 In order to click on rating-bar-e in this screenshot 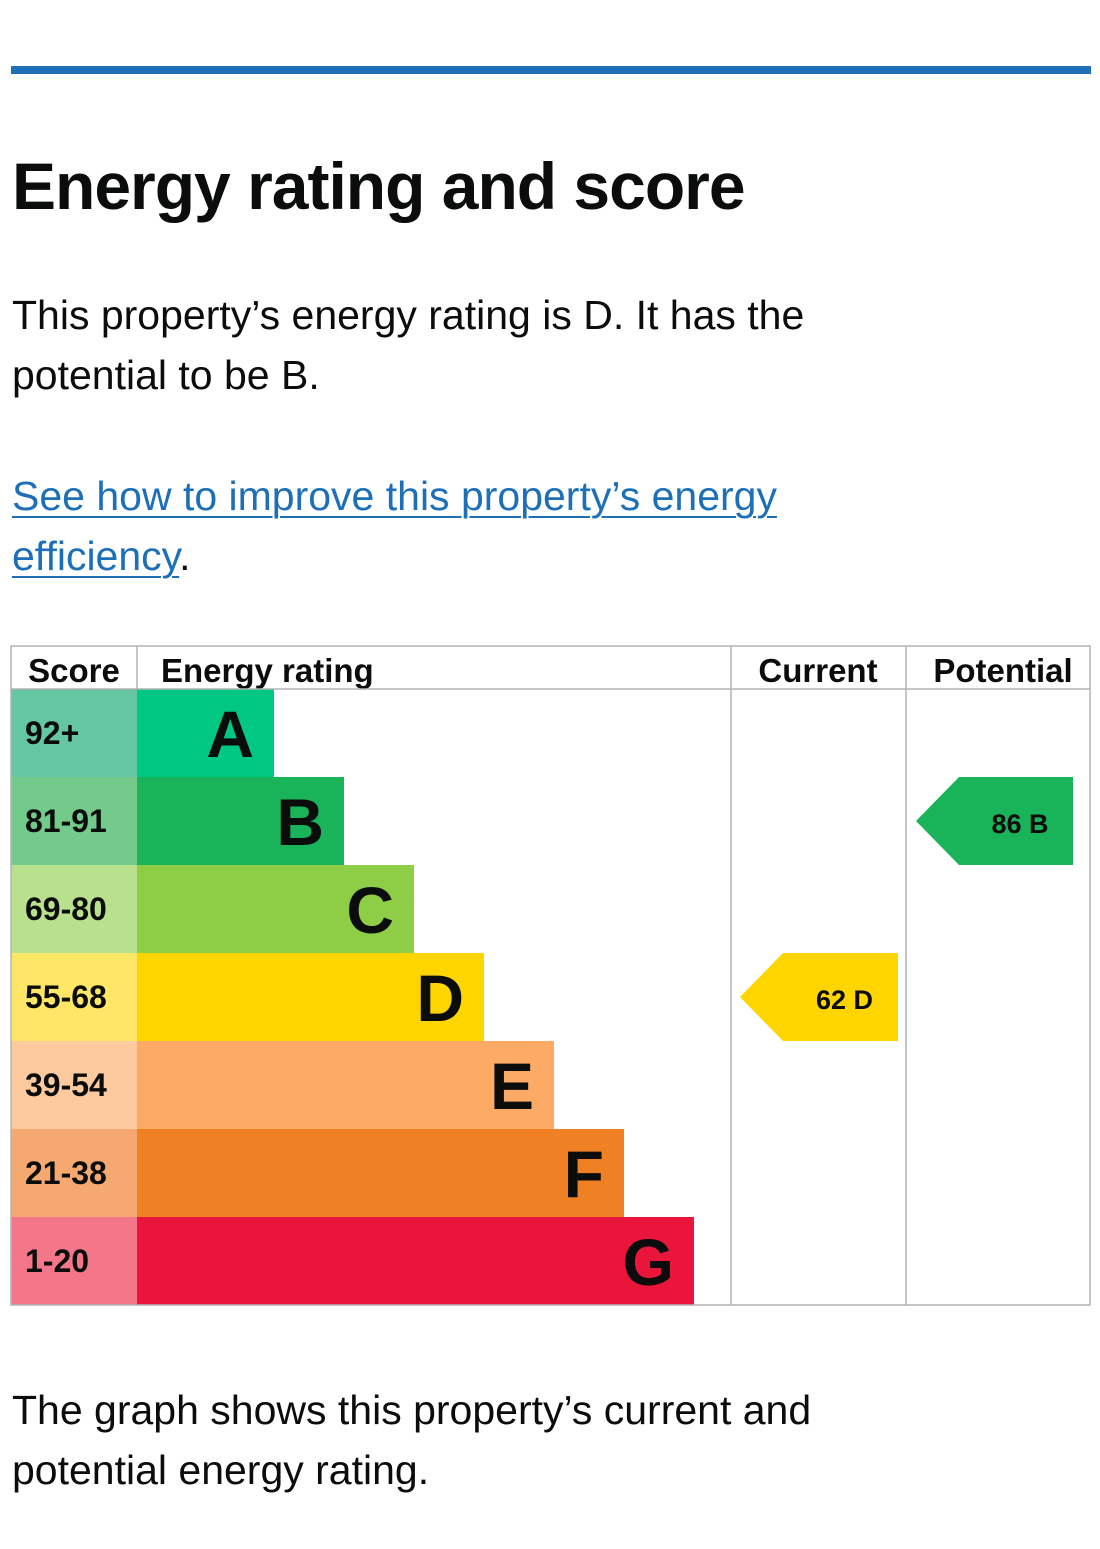, I will do `click(345, 1085)`.